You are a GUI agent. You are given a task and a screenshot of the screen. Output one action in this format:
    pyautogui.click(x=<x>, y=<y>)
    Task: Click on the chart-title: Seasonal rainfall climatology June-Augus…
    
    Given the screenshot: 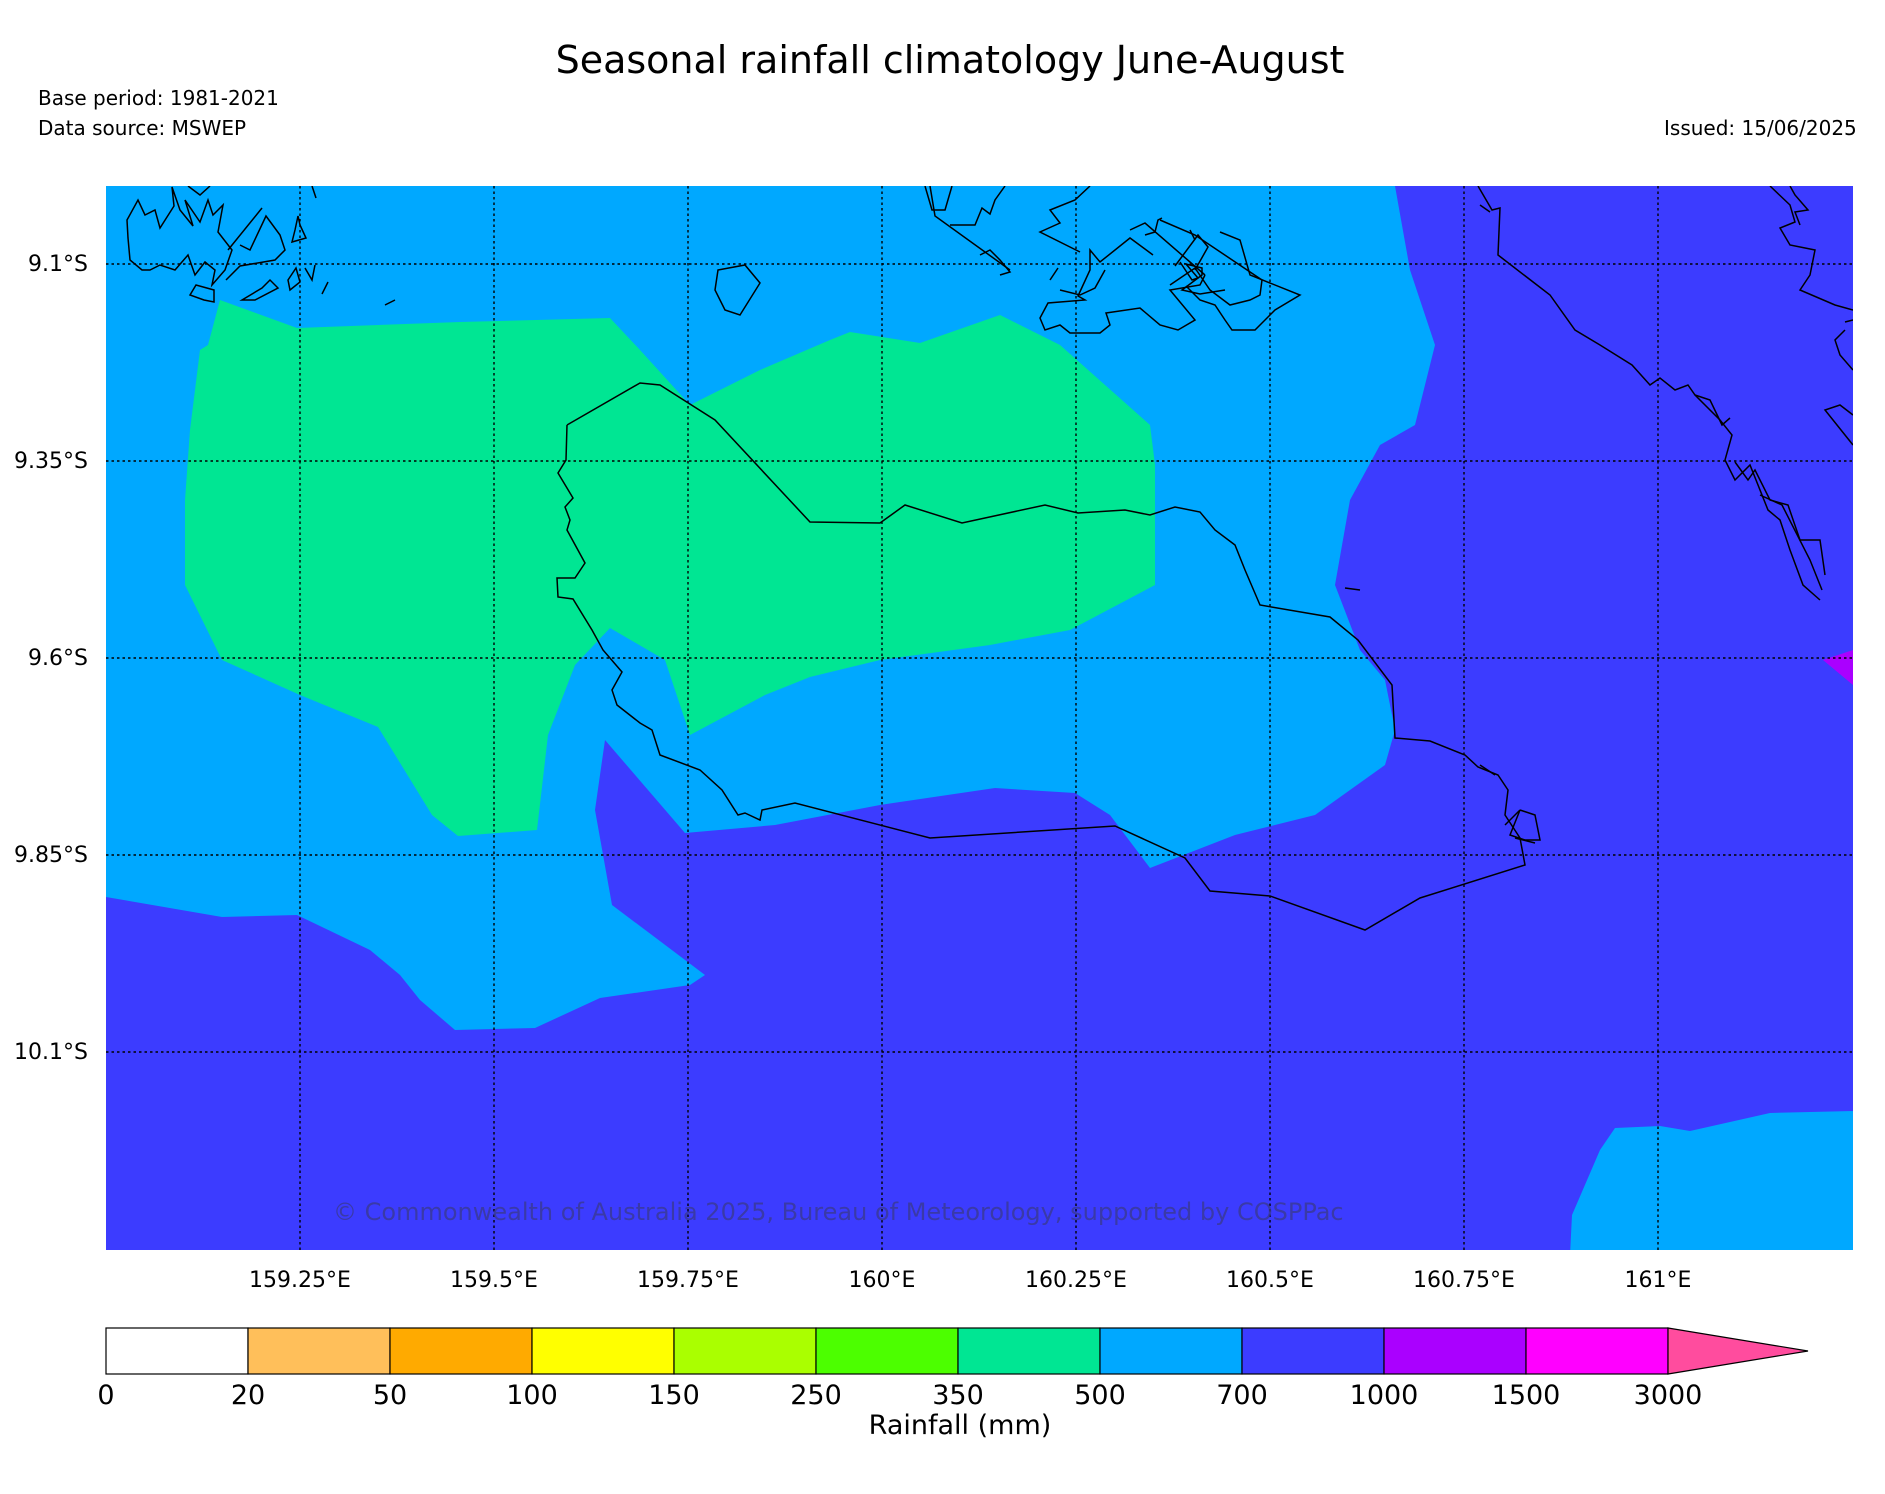 What is the action you would take?
    pyautogui.click(x=950, y=60)
    